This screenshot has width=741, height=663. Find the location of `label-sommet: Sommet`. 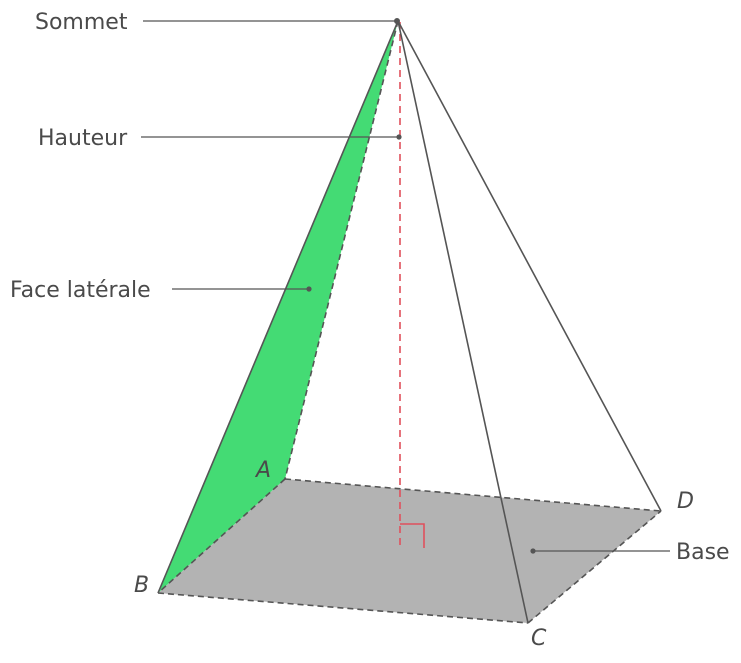

label-sommet: Sommet is located at coordinates (81, 22).